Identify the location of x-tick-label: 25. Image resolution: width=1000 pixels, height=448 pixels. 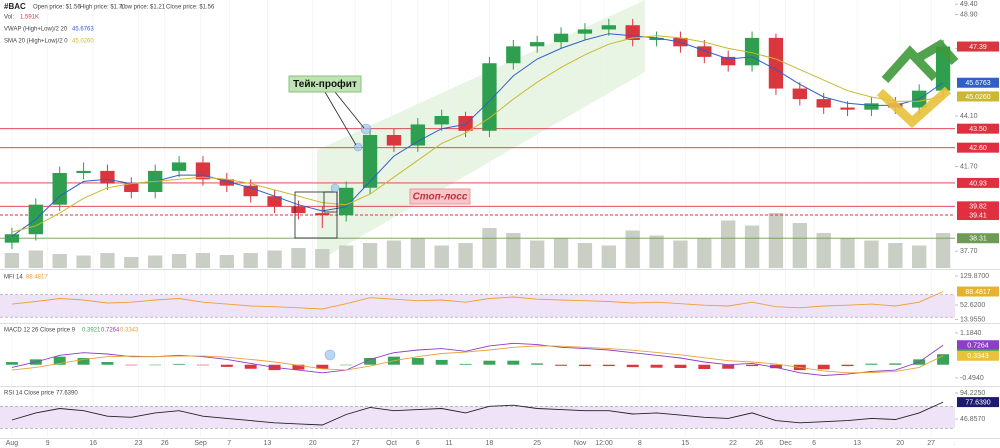
(537, 443).